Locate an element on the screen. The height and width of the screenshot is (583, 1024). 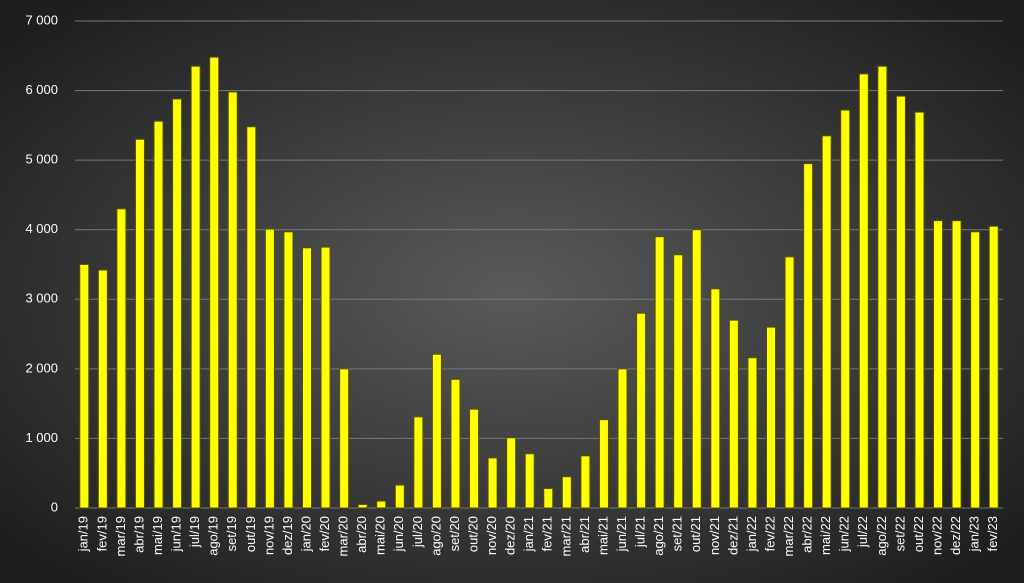
x-tick-label: ago/19 is located at coordinates (213, 536).